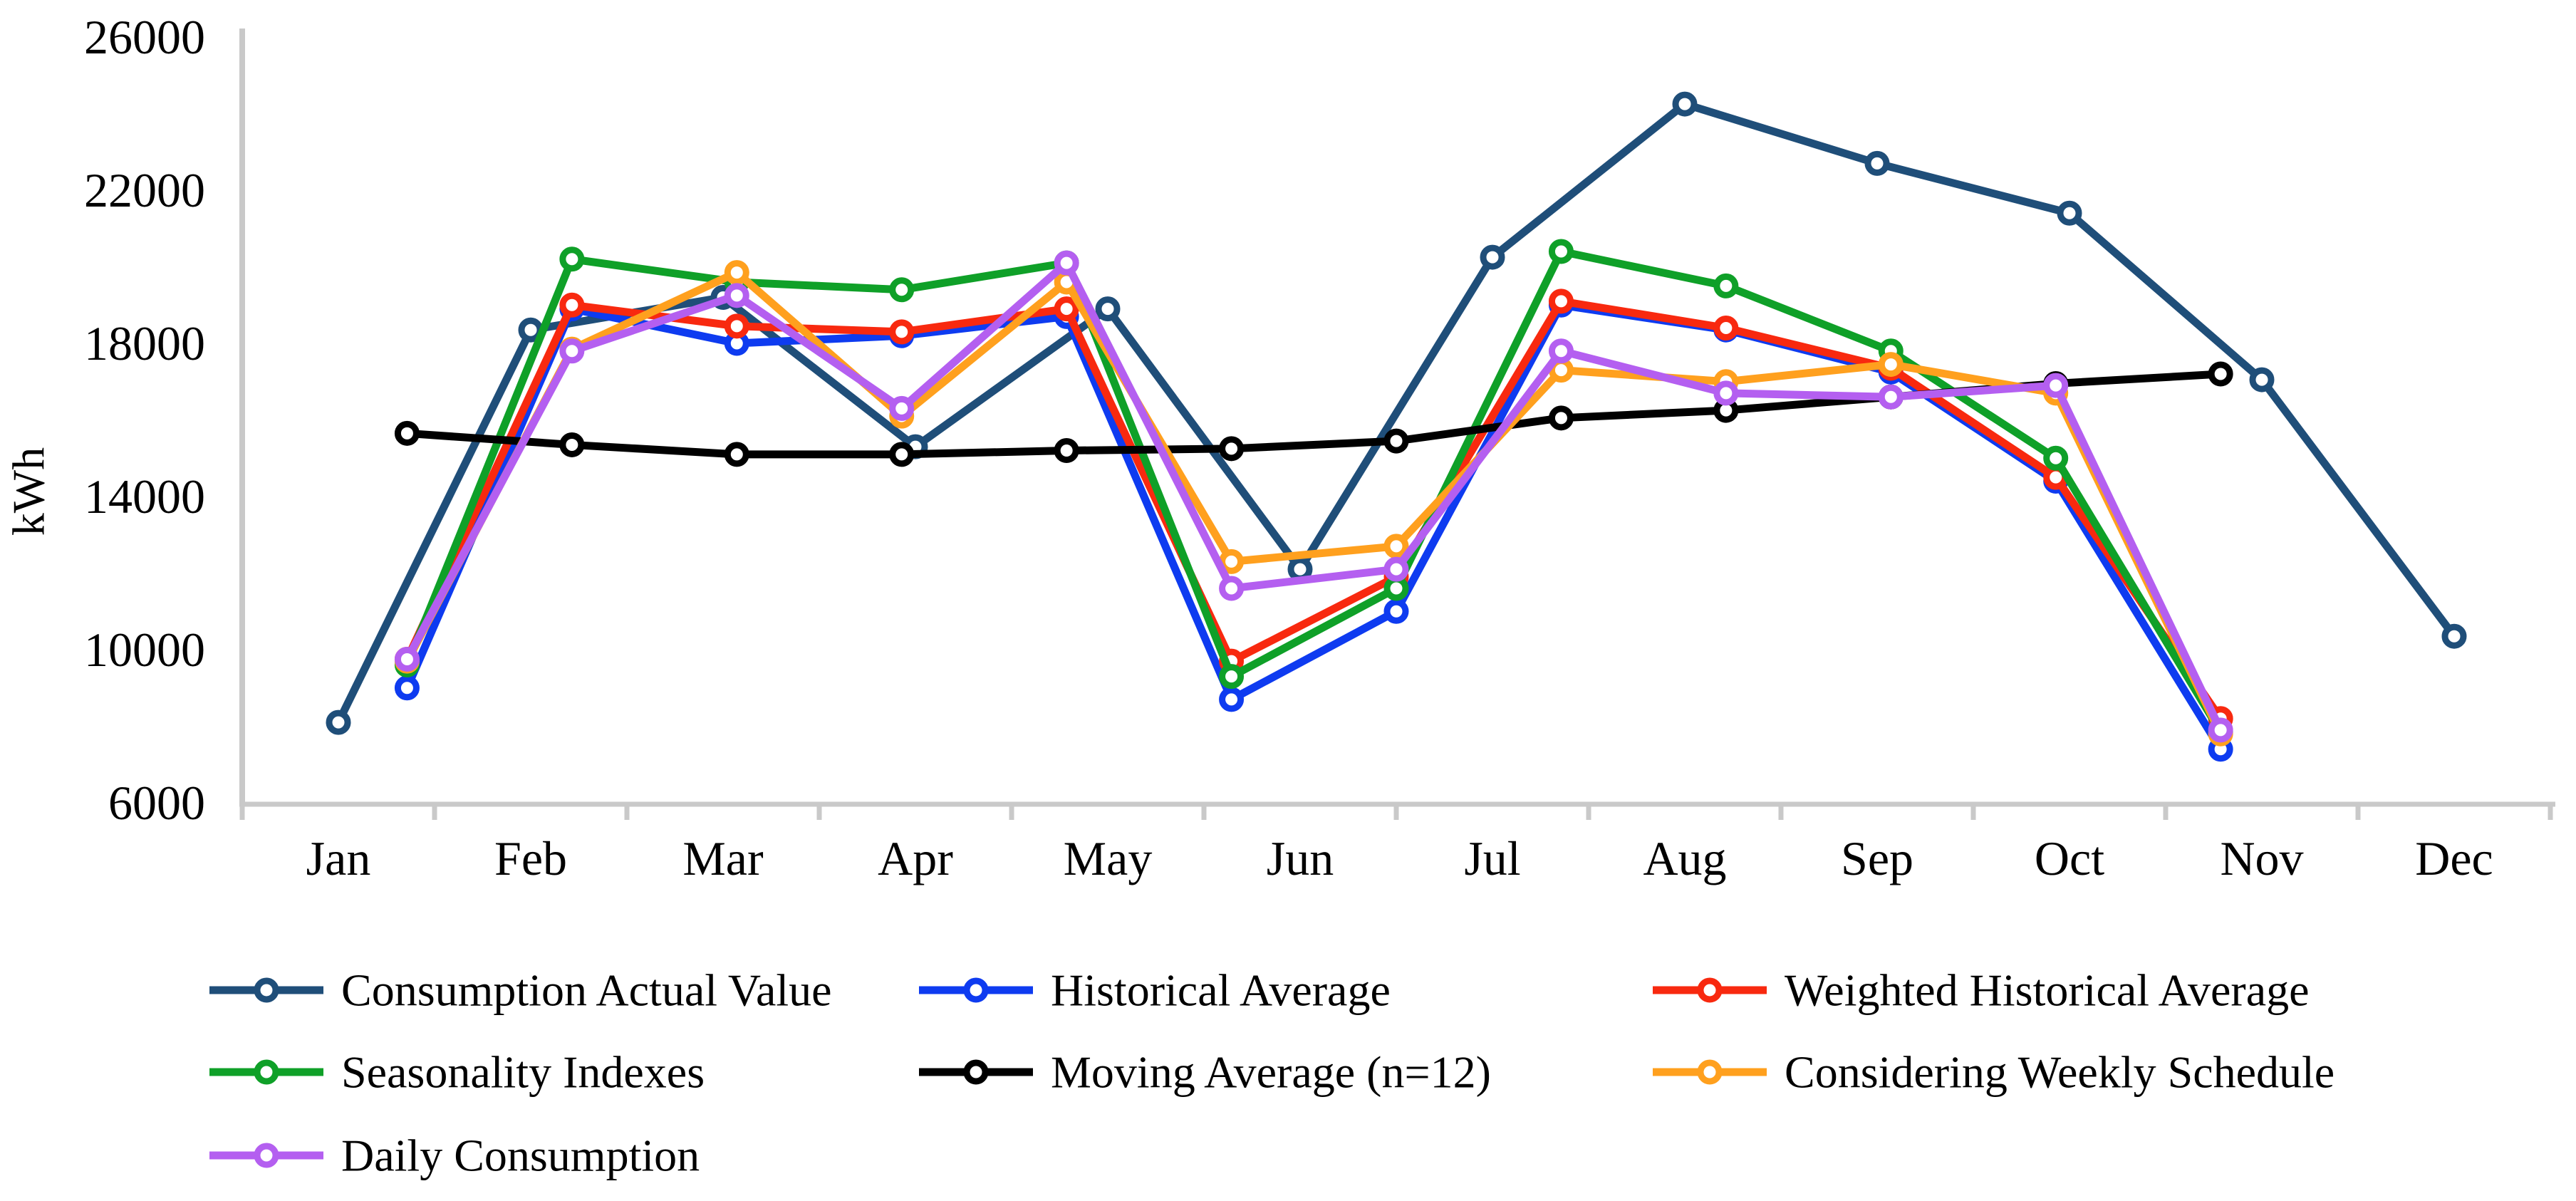  I want to click on legend-label: Considering Weekly Schedule, so click(2059, 1072).